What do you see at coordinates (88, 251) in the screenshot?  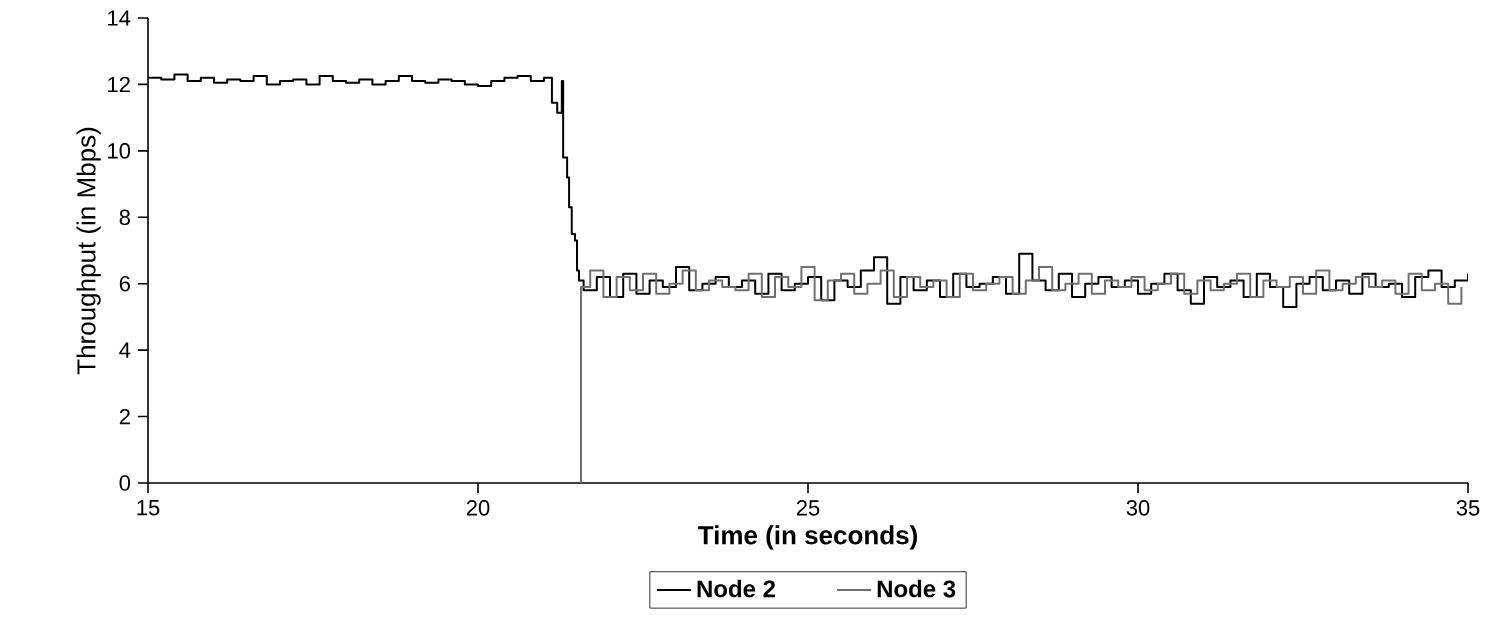 I see `y-axis-title: Throughput (in Mbps)` at bounding box center [88, 251].